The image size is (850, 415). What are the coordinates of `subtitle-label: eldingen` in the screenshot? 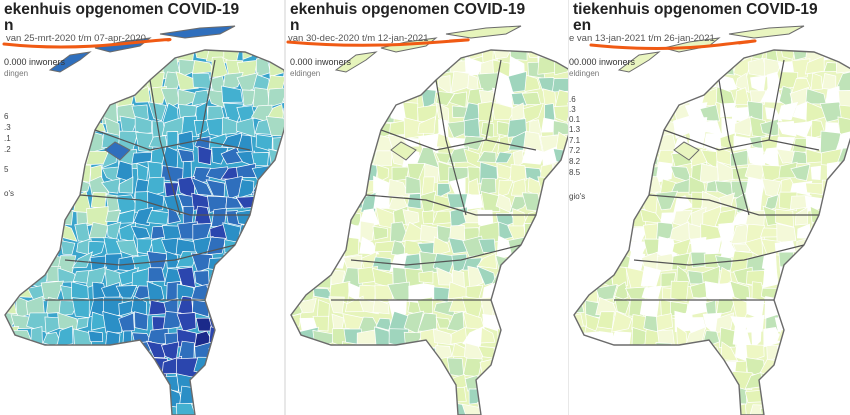 It's located at (584, 73).